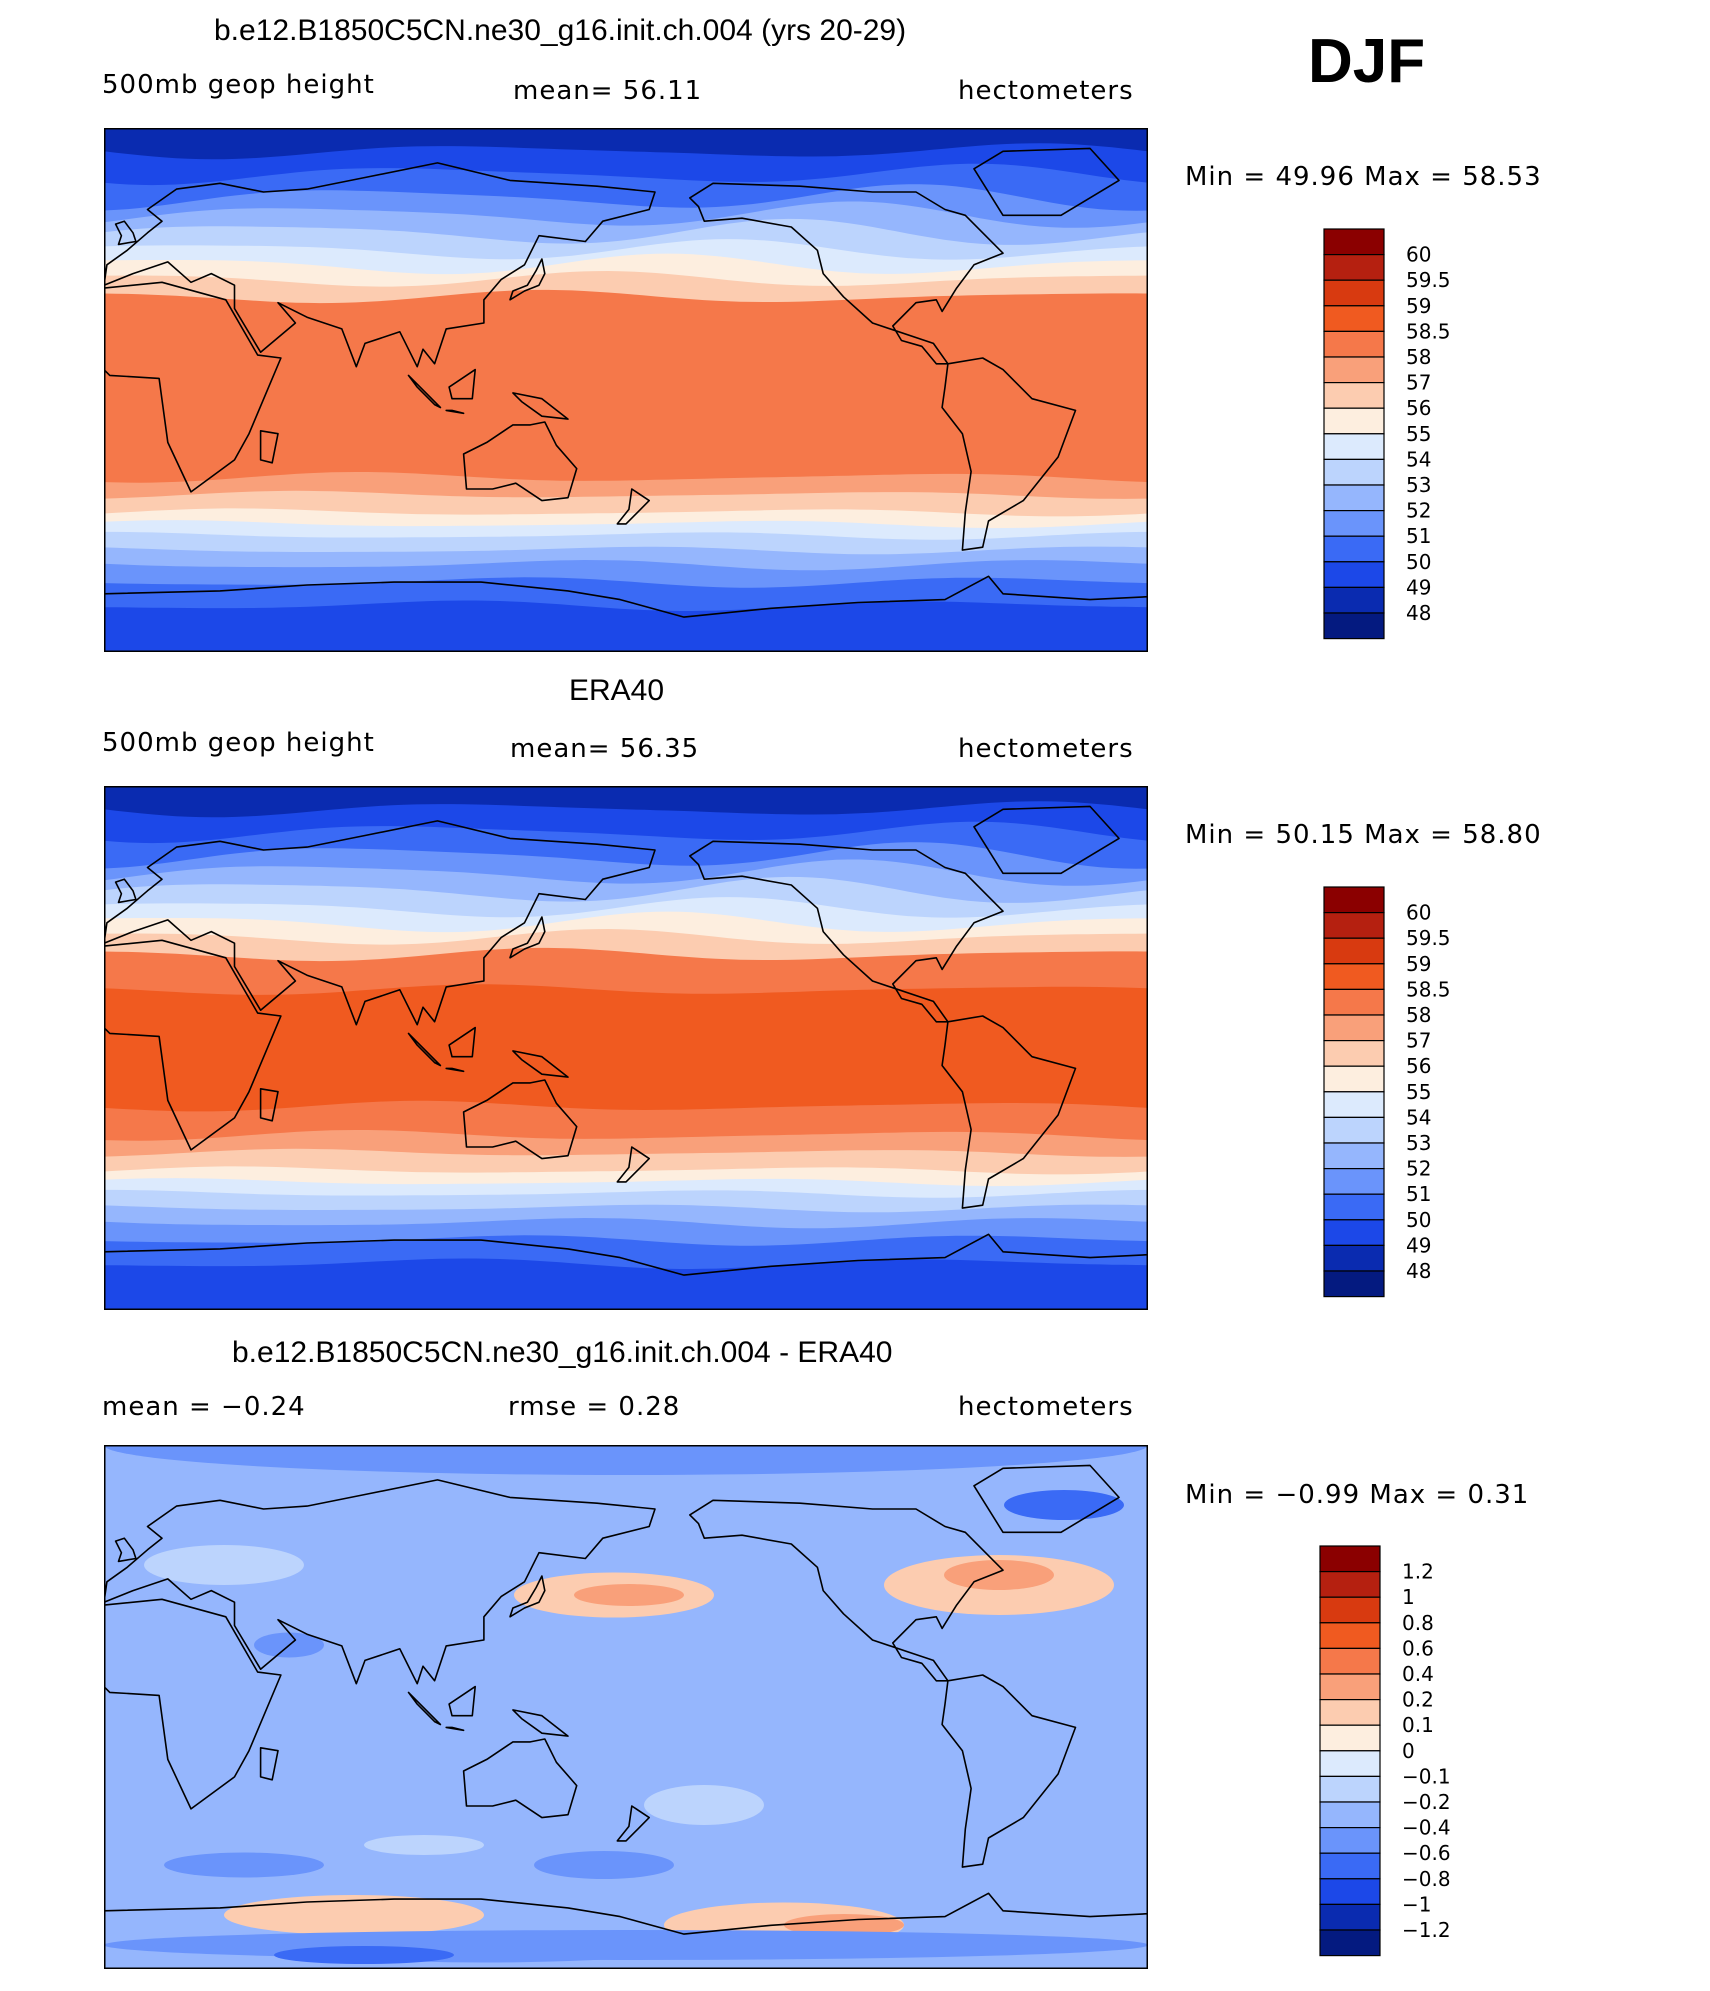 This screenshot has width=1710, height=1991. What do you see at coordinates (617, 690) in the screenshot?
I see `panel-2-title: ERA40` at bounding box center [617, 690].